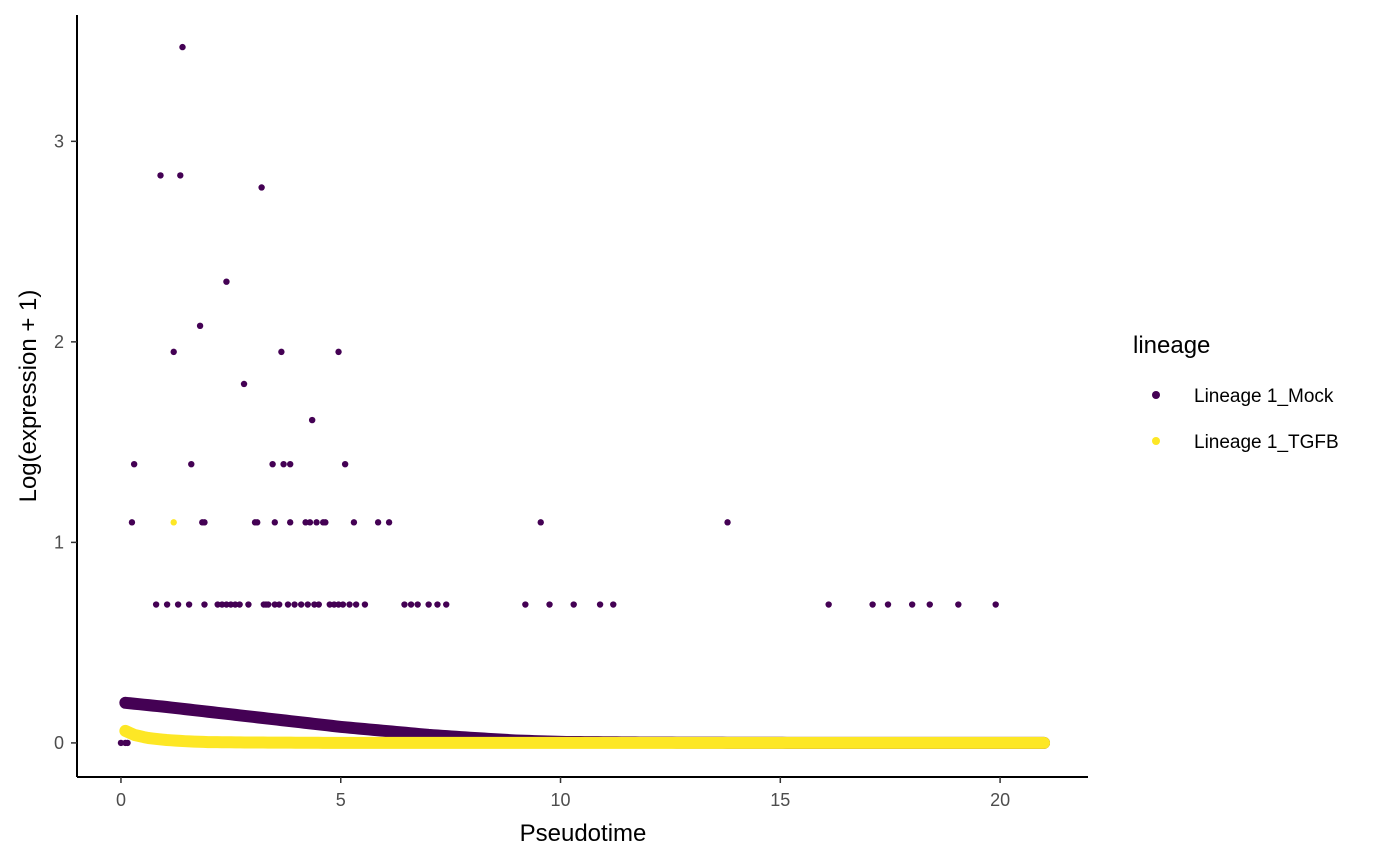 This screenshot has width=1400, height=865. I want to click on smooth-curve-tgfb, so click(585, 736).